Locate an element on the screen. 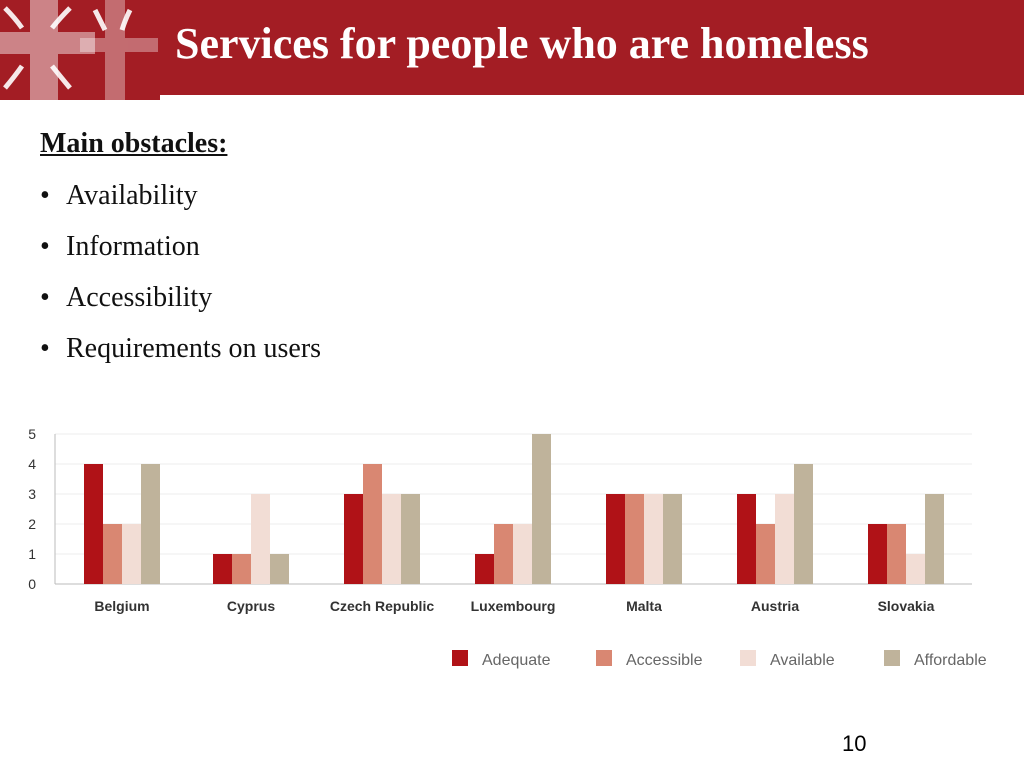 Image resolution: width=1024 pixels, height=768 pixels. x-category-label: Czech Republic is located at coordinates (382, 606).